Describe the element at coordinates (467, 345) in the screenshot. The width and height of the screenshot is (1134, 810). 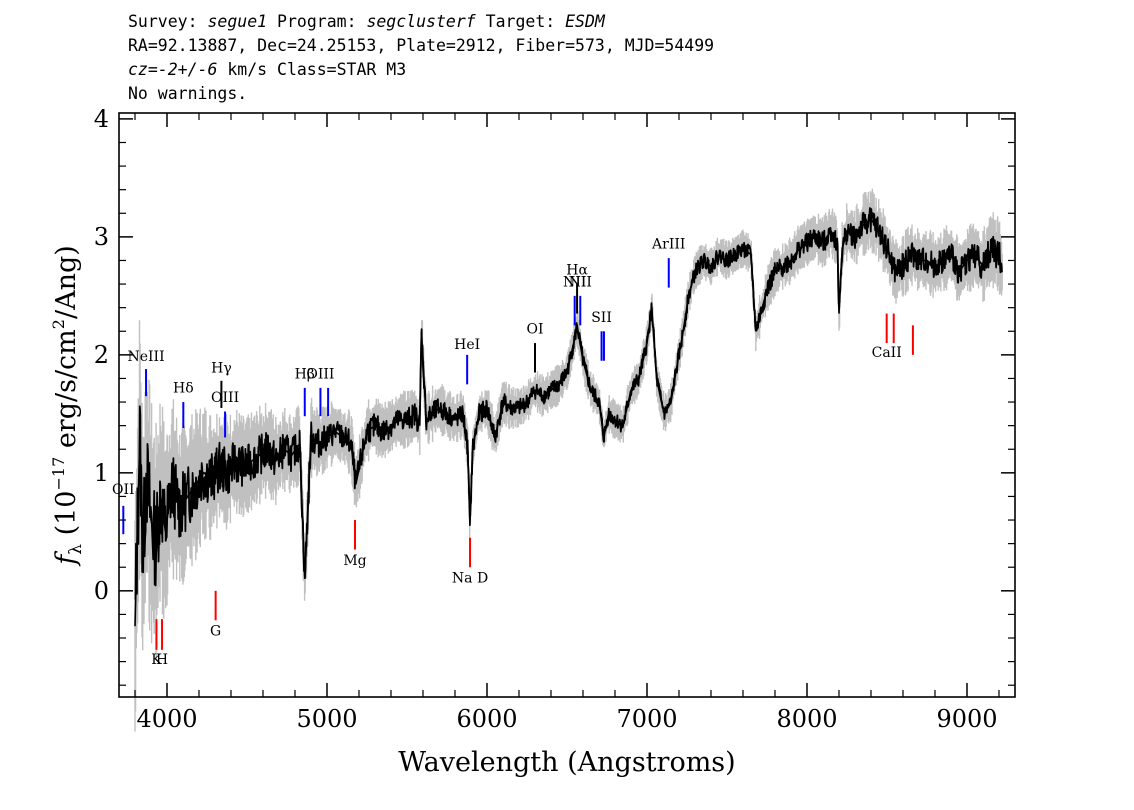
I see `emission-line-label: HeI` at that location.